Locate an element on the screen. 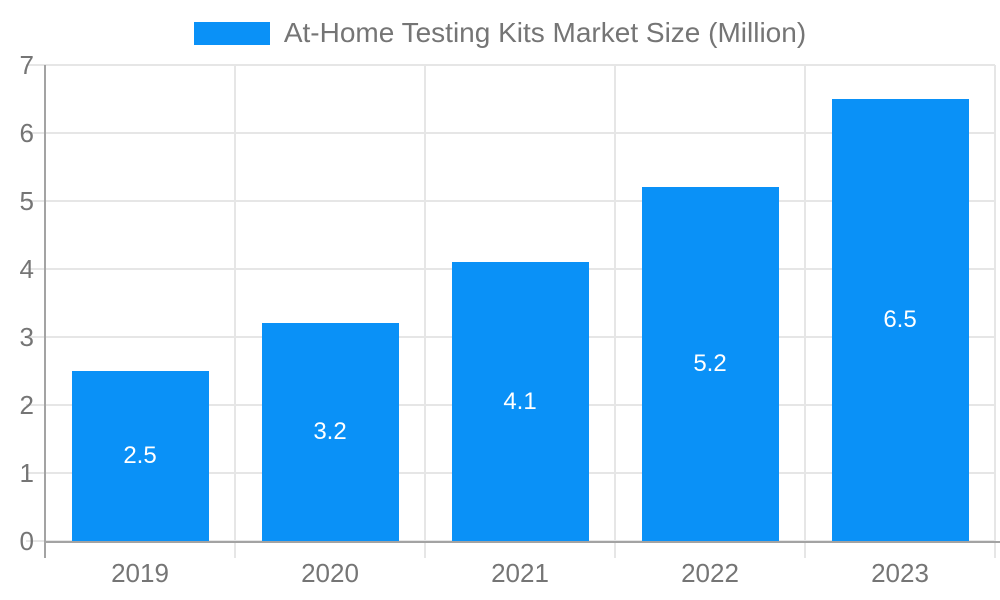  x-axis-tick-label: 2021 is located at coordinates (520, 573).